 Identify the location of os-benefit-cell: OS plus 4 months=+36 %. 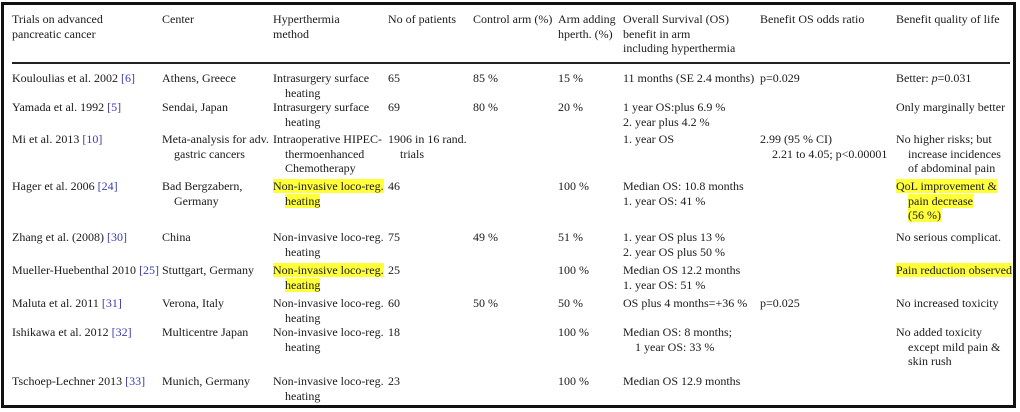
(685, 303).